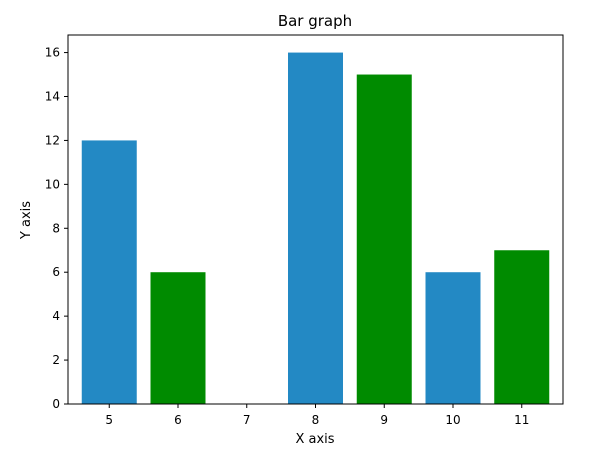 The width and height of the screenshot is (590, 450). What do you see at coordinates (521, 420) in the screenshot?
I see `x-tick-label: 11` at bounding box center [521, 420].